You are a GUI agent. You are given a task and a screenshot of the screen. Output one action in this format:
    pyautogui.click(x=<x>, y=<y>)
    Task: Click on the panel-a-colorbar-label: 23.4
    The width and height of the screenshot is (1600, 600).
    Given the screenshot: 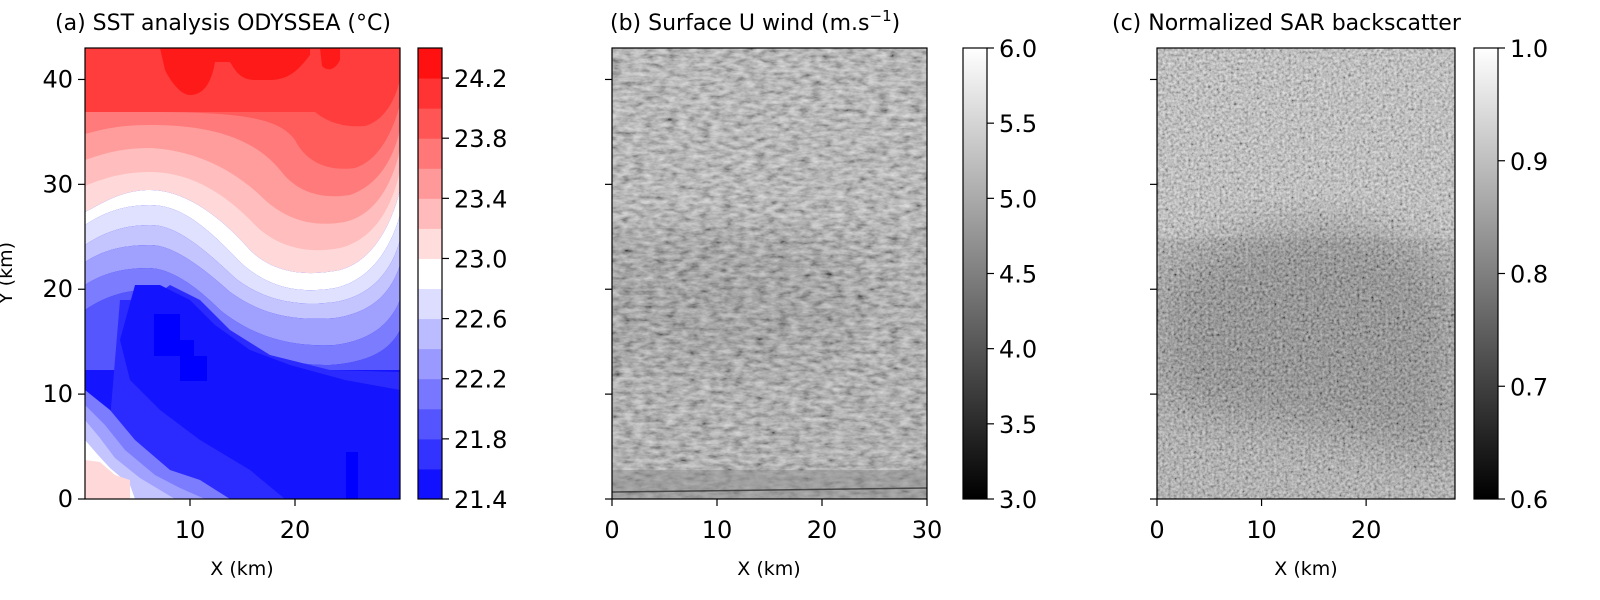 What is the action you would take?
    pyautogui.click(x=480, y=199)
    